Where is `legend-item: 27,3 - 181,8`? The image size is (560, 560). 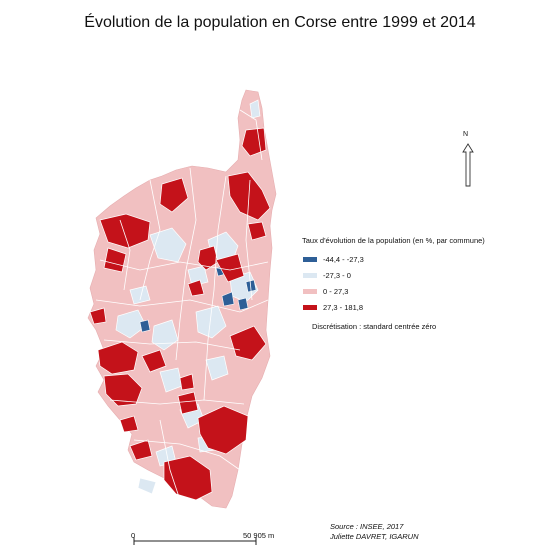 legend-item: 27,3 - 181,8 is located at coordinates (393, 307).